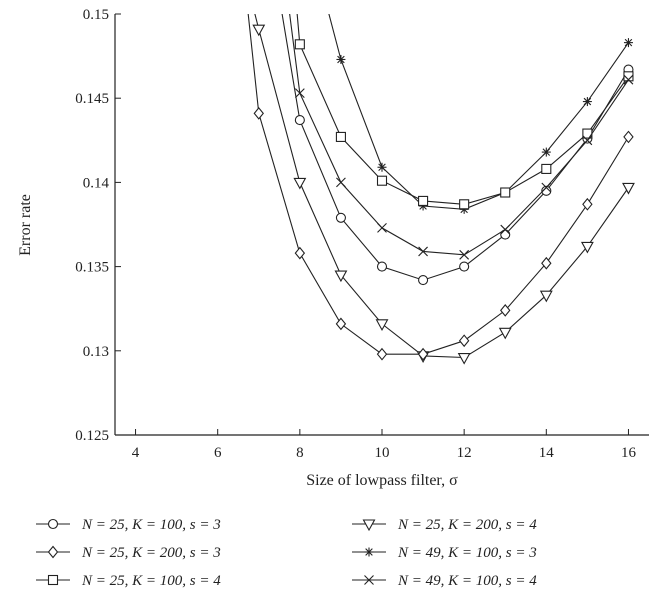  I want to click on legend-item: N = 49, K = 100, s = 3, so click(444, 553).